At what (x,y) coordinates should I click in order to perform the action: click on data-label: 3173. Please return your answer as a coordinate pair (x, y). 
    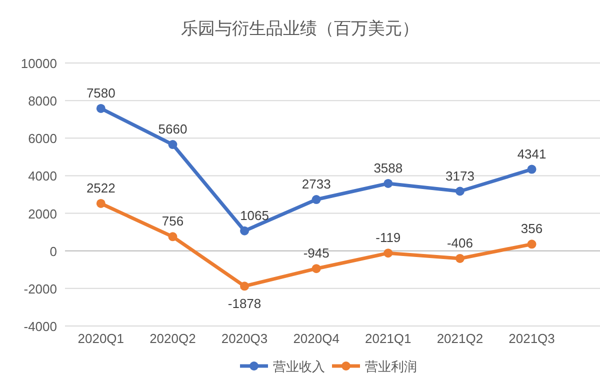
    Looking at the image, I should click on (460, 176).